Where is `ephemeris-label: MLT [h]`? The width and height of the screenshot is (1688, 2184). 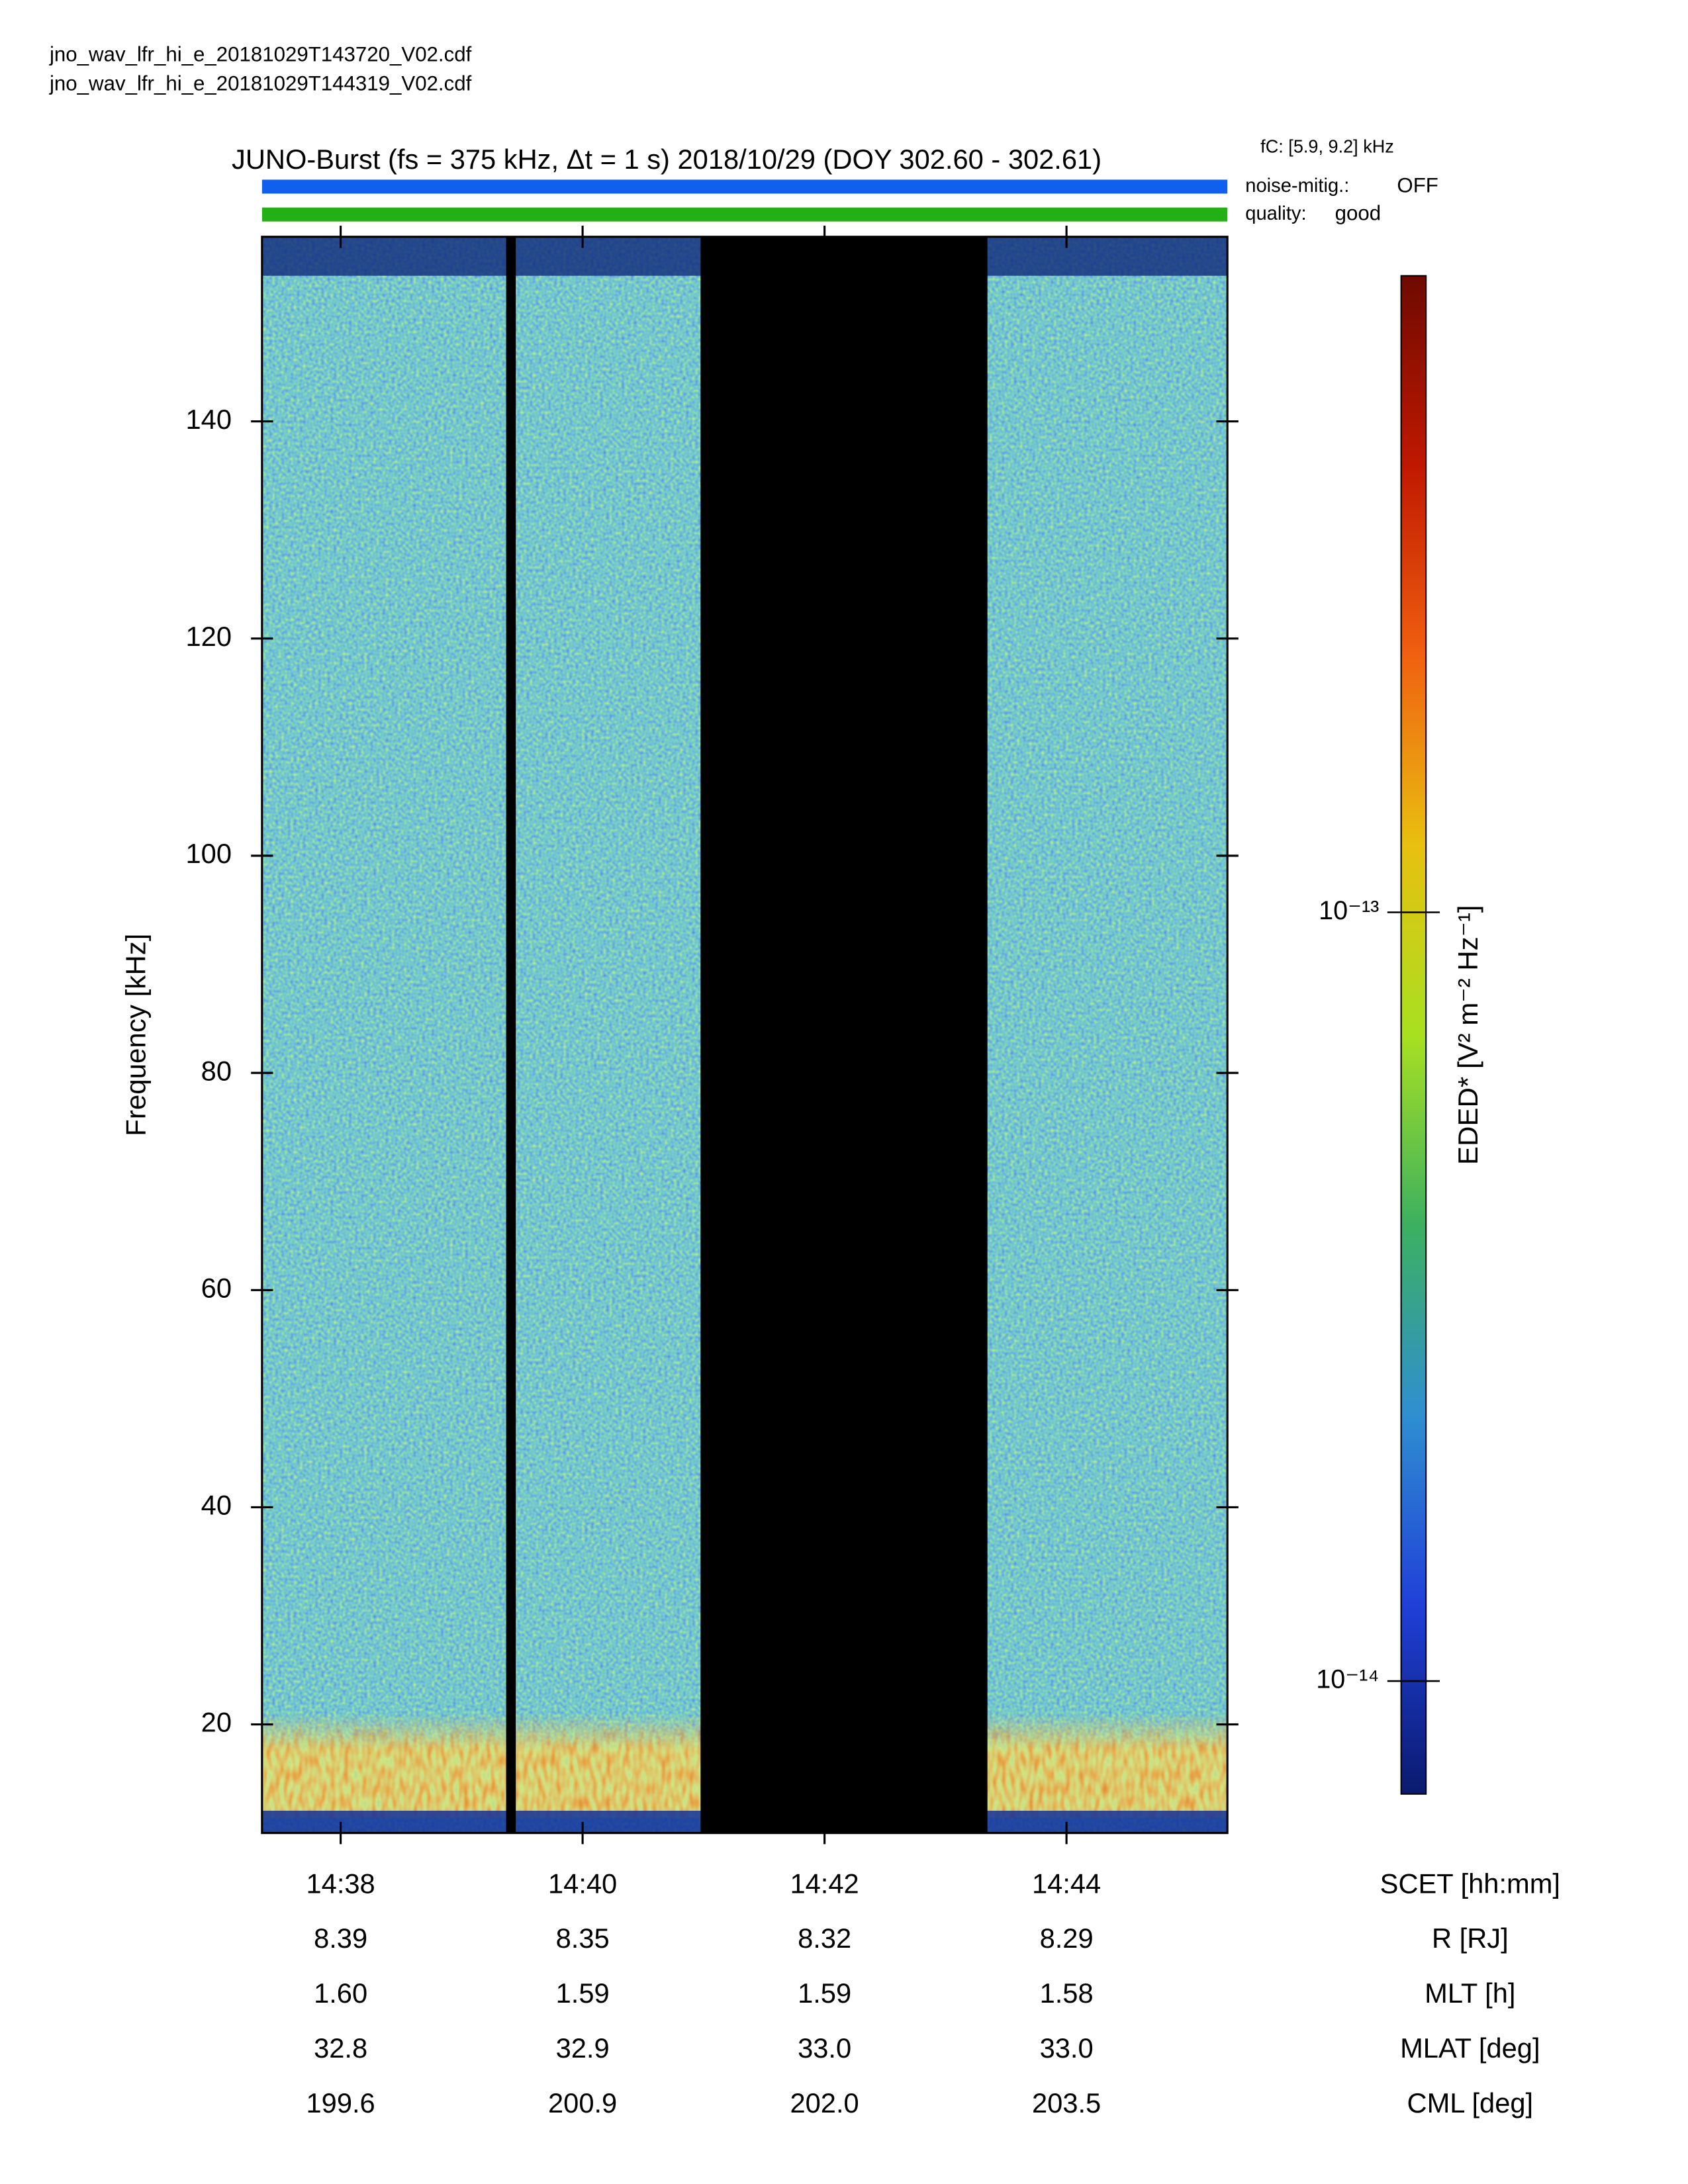
ephemeris-label: MLT [h] is located at coordinates (1470, 1994).